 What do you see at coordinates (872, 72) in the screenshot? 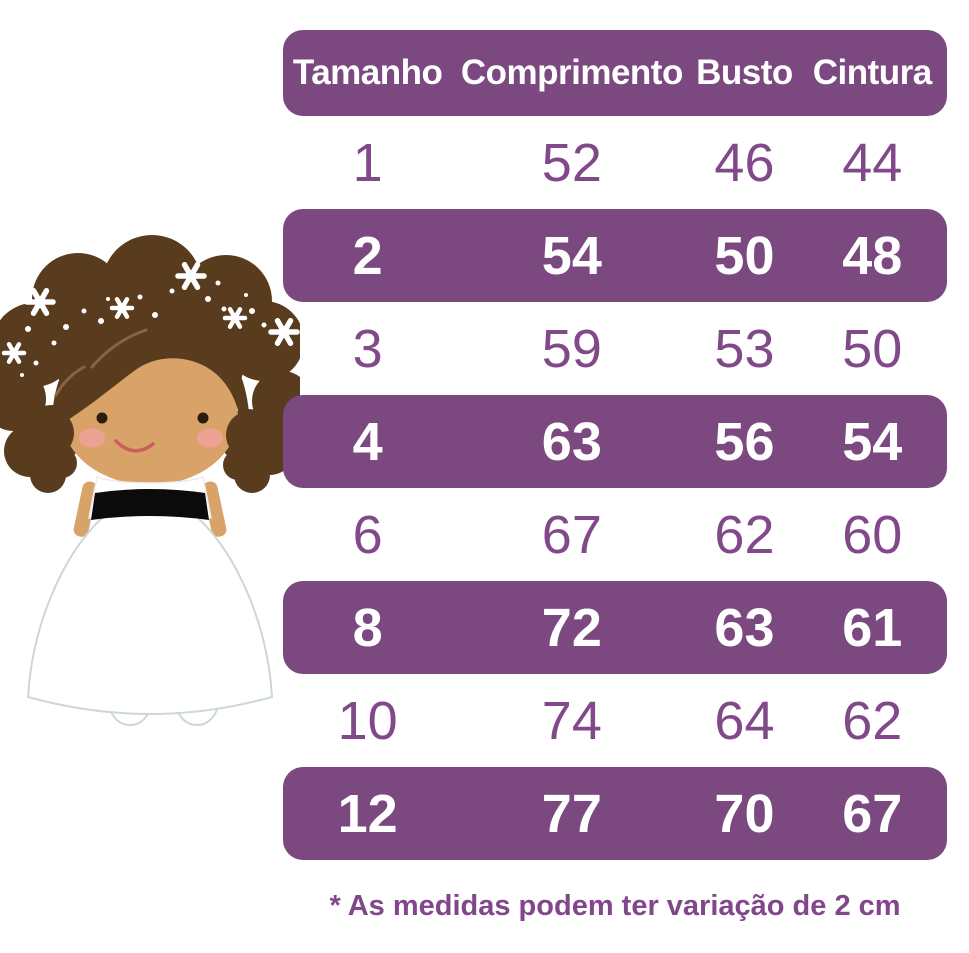
I see `column-header-cintura: Cintura` at bounding box center [872, 72].